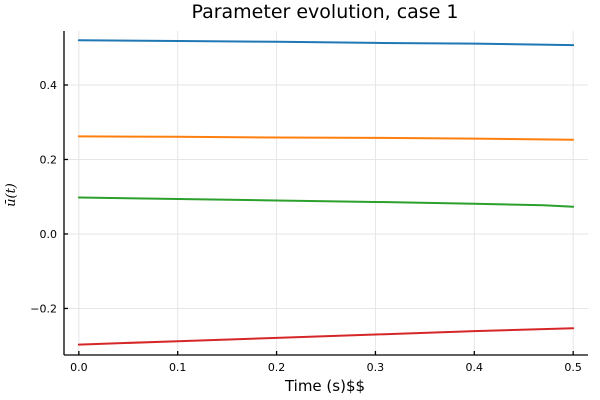 The height and width of the screenshot is (400, 600). What do you see at coordinates (43, 308) in the screenshot?
I see `y-tick-label-0: −0.2` at bounding box center [43, 308].